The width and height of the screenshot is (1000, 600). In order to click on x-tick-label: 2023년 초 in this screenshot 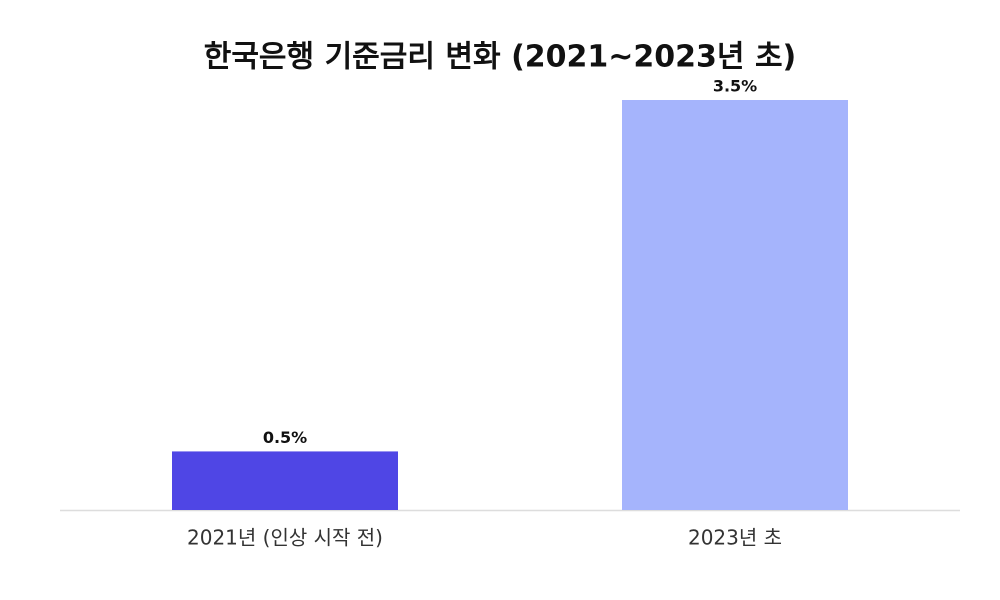, I will do `click(735, 538)`.